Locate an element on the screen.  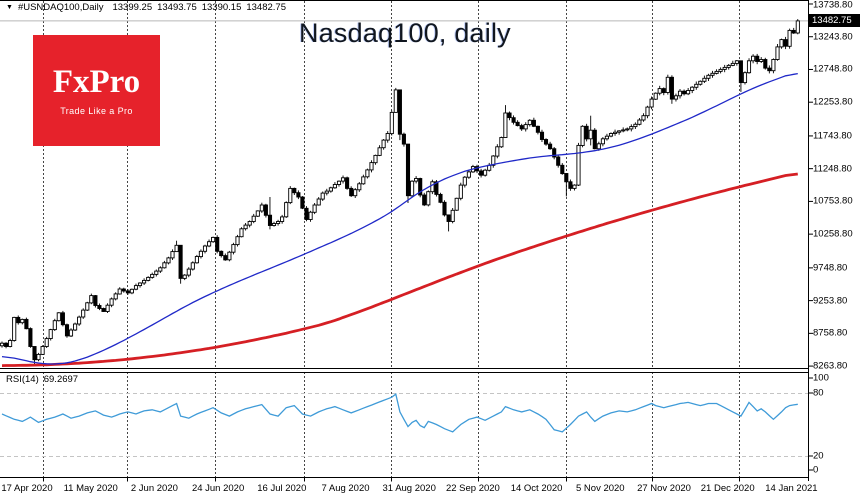
price-axis-label: 12253.80 is located at coordinates (833, 102).